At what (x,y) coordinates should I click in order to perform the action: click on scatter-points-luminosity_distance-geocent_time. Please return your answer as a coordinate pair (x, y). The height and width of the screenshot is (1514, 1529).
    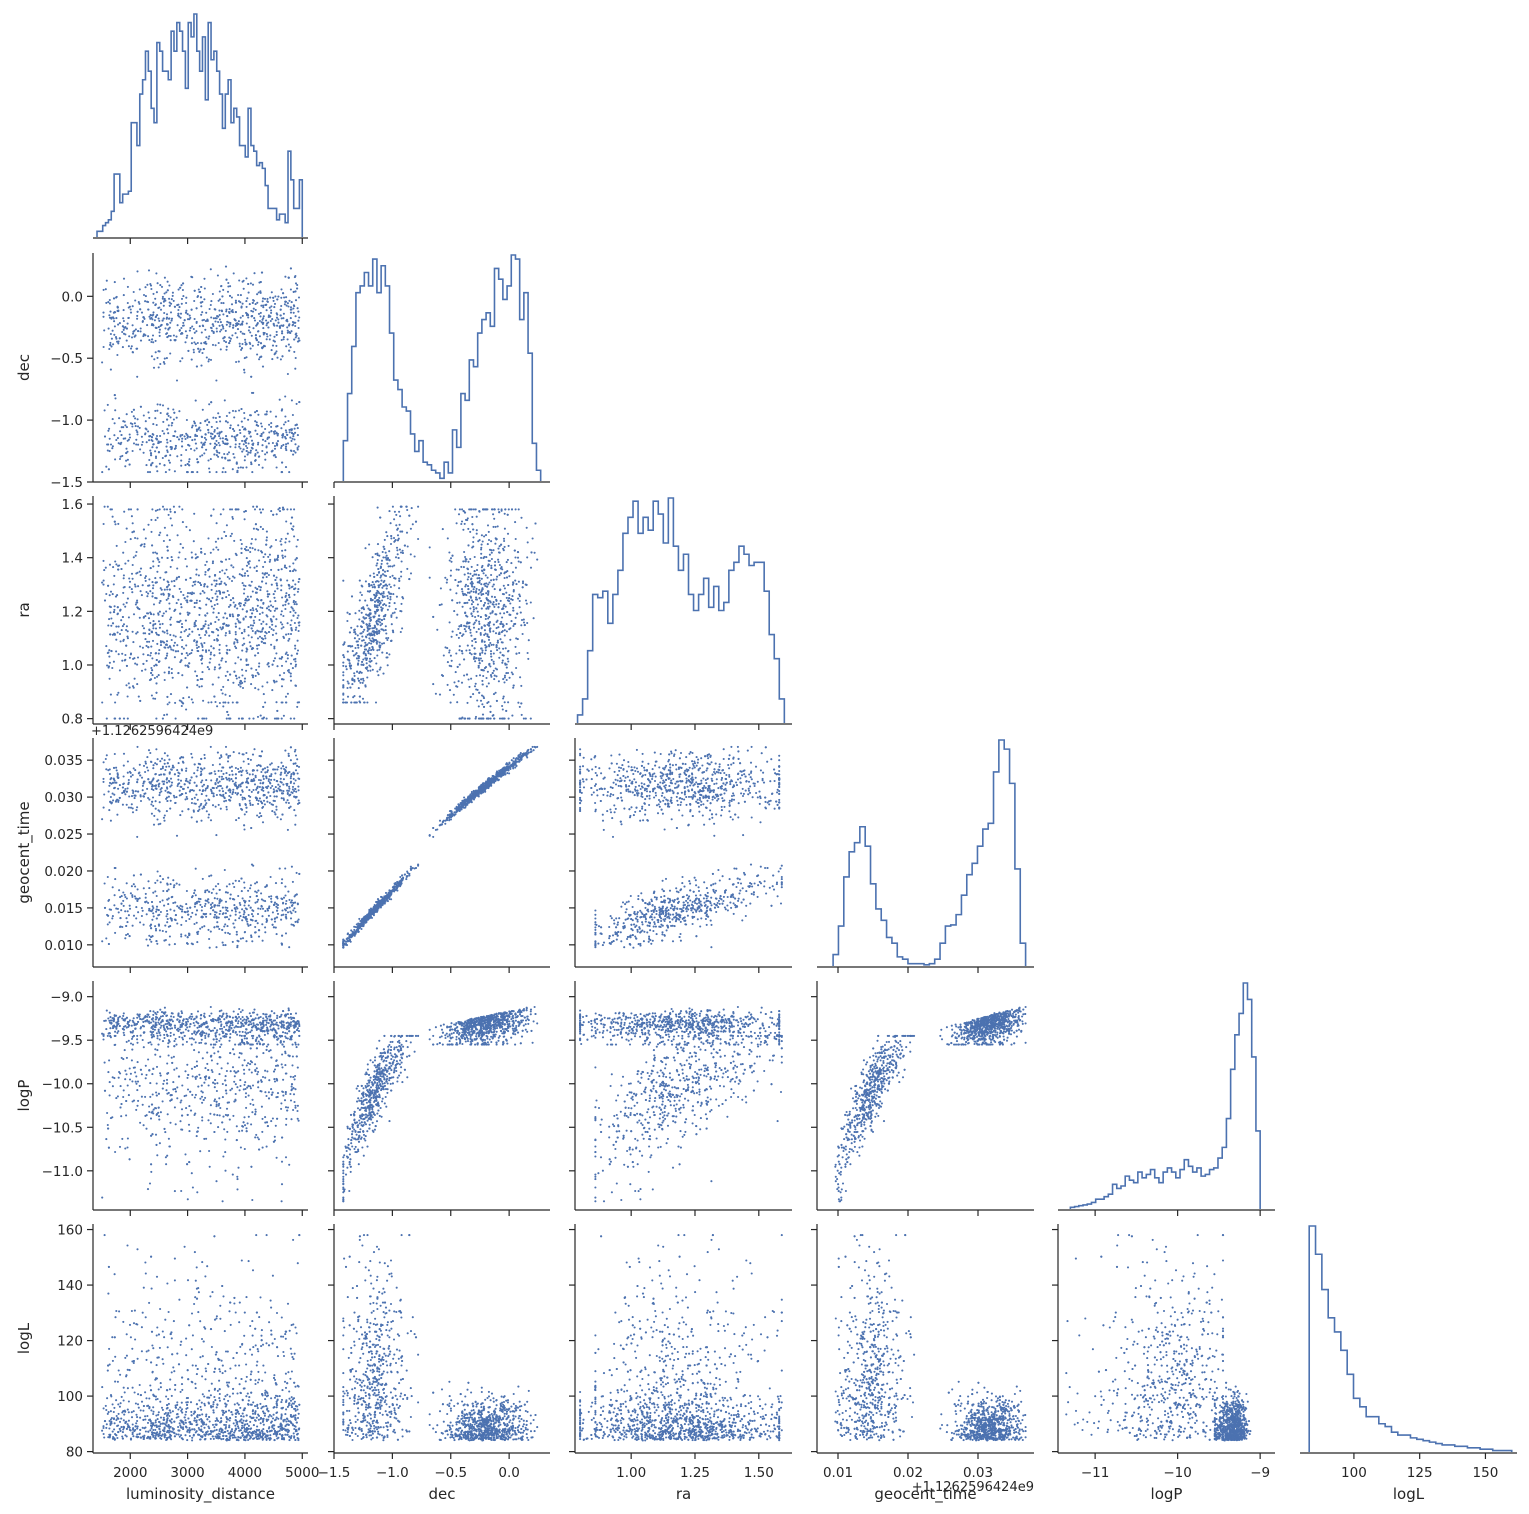
    Looking at the image, I should click on (201, 847).